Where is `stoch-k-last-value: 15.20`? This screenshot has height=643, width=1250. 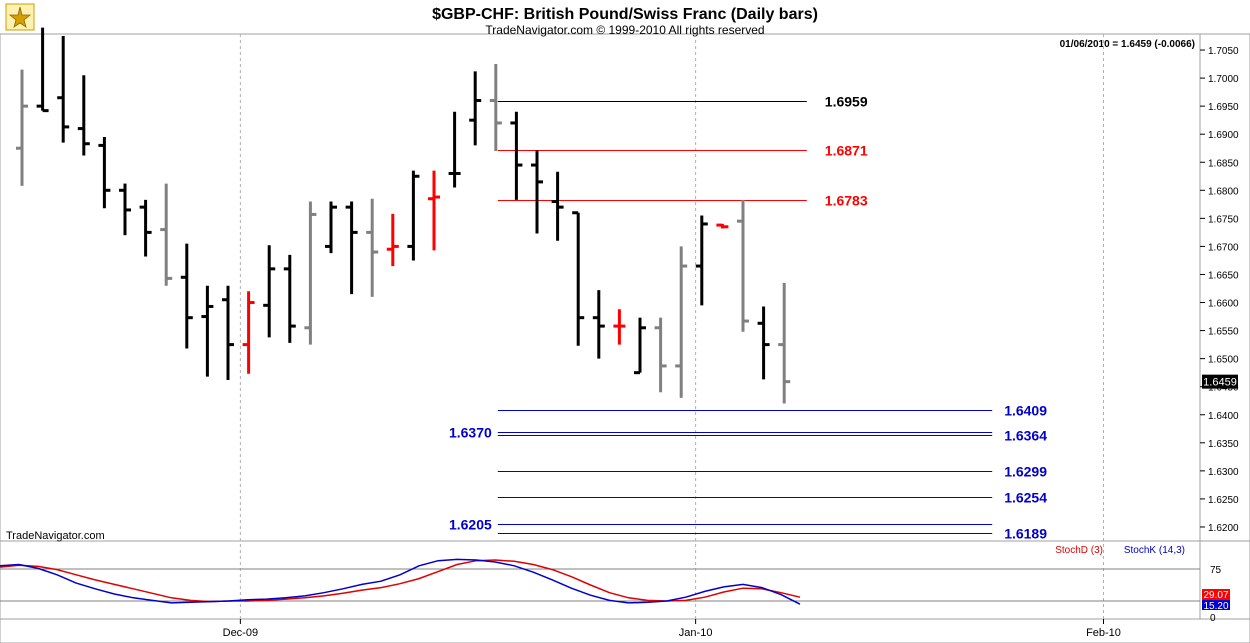
stoch-k-last-value: 15.20 is located at coordinates (1215, 606).